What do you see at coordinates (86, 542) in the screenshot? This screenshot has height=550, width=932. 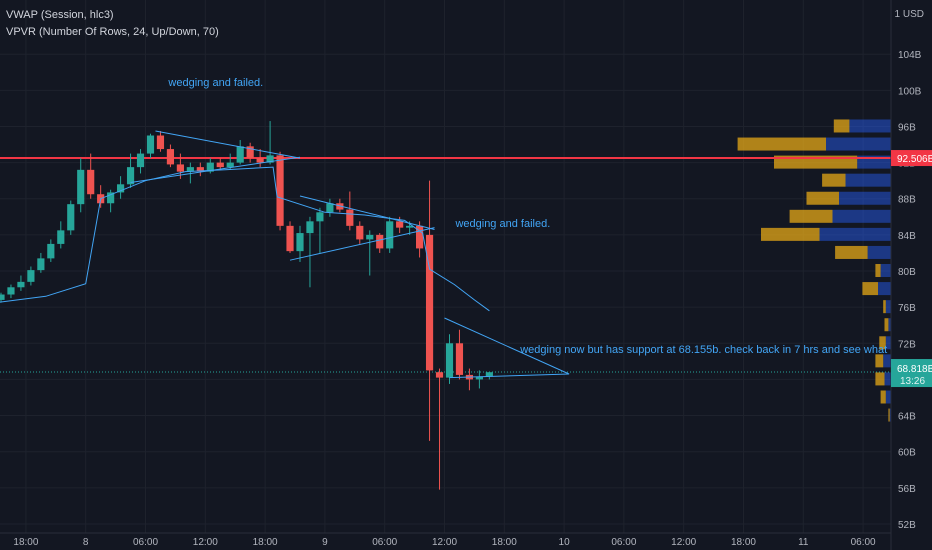 I see `x-tick-label: 8` at bounding box center [86, 542].